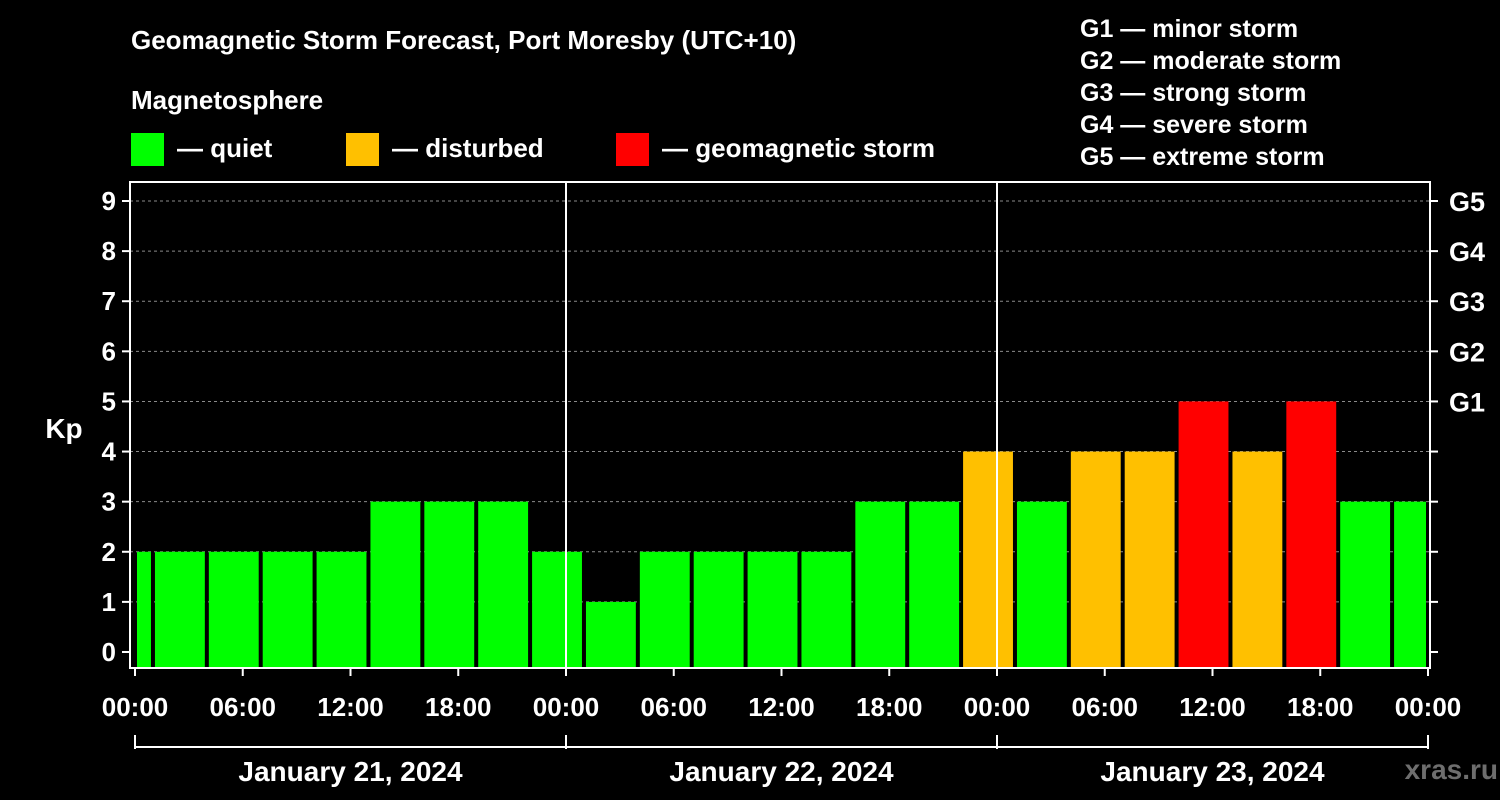  What do you see at coordinates (109, 552) in the screenshot?
I see `y-tick-label: 2` at bounding box center [109, 552].